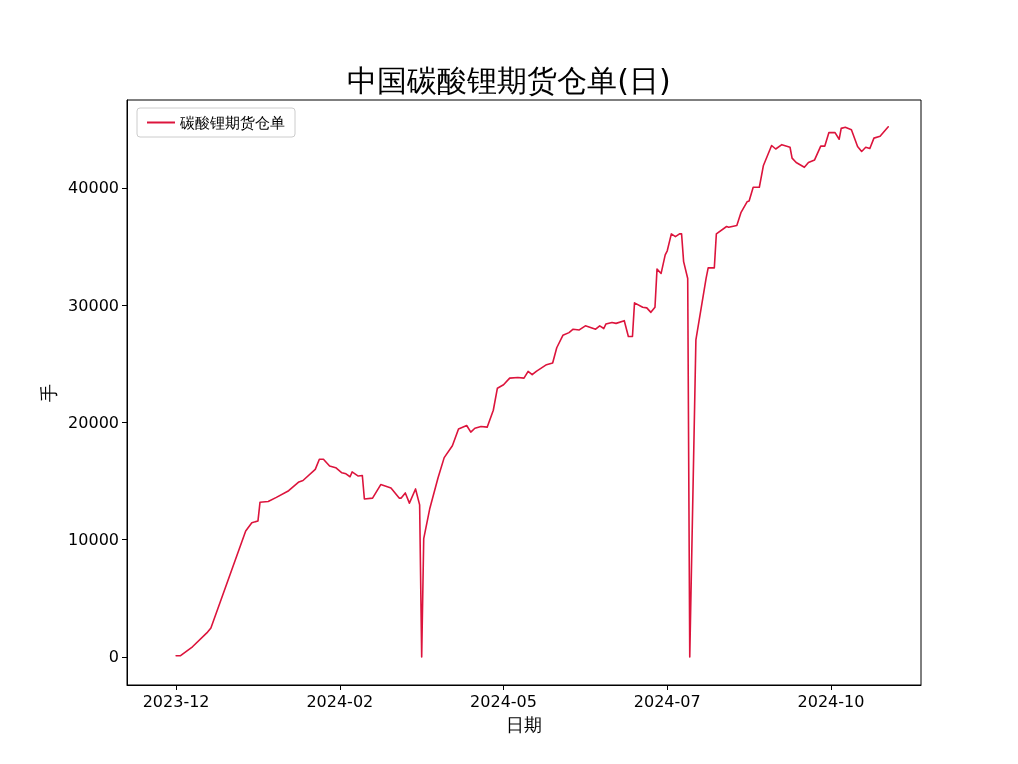 The height and width of the screenshot is (764, 1018). What do you see at coordinates (667, 701) in the screenshot?
I see `x-tick-label: 2024-07` at bounding box center [667, 701].